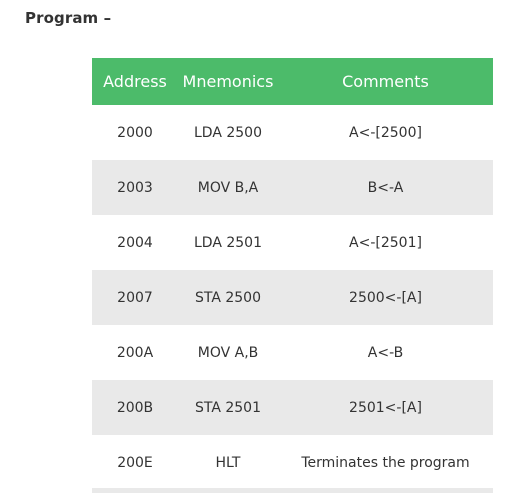  I want to click on section-heading: Program –, so click(68, 18).